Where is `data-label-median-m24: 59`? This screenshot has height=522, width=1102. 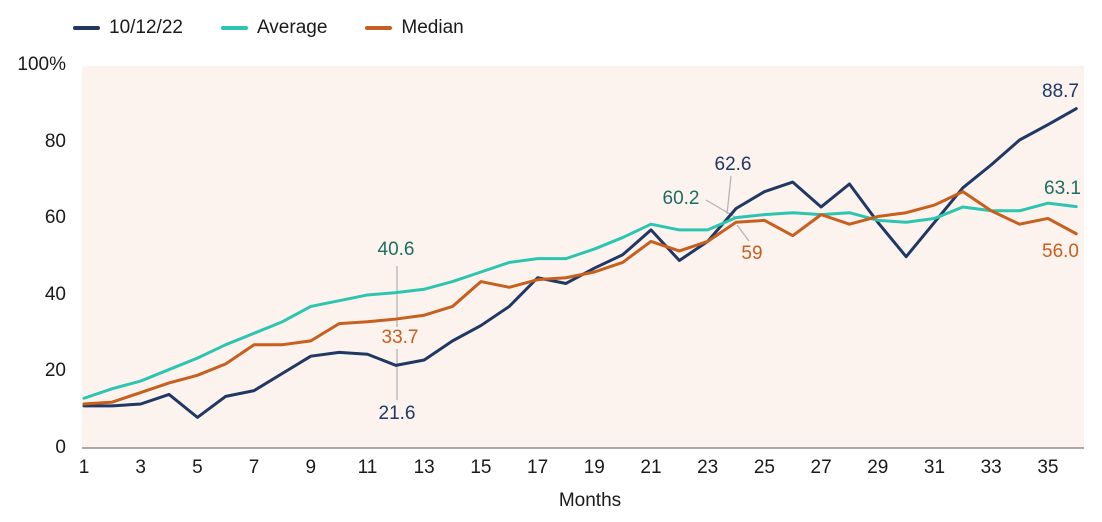 data-label-median-m24: 59 is located at coordinates (752, 254).